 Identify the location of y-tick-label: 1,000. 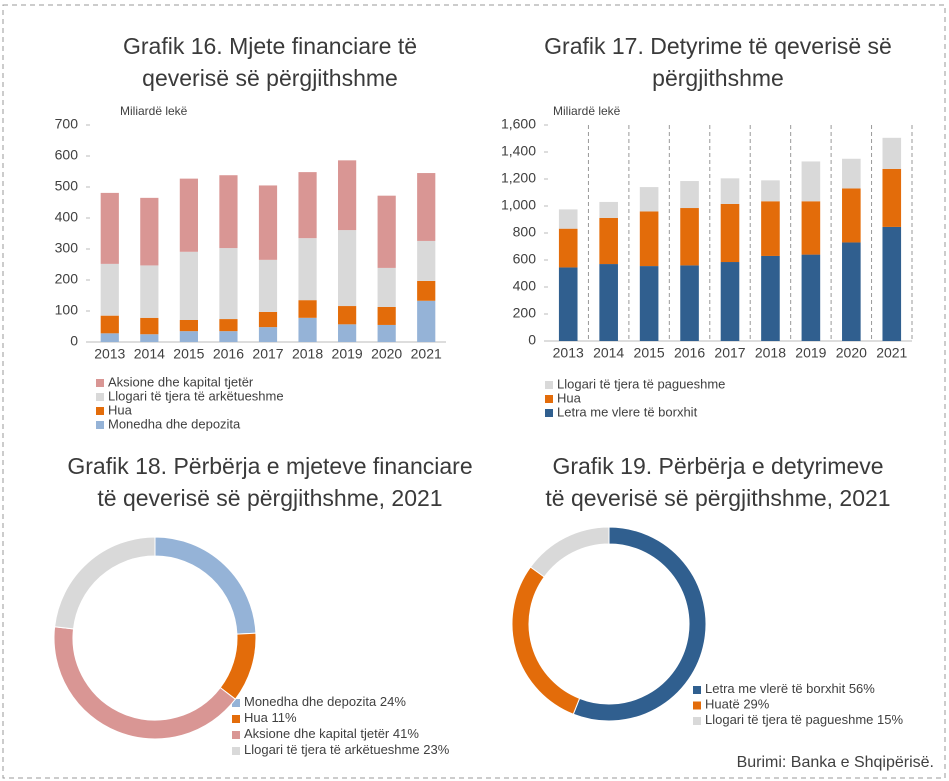
(518, 205).